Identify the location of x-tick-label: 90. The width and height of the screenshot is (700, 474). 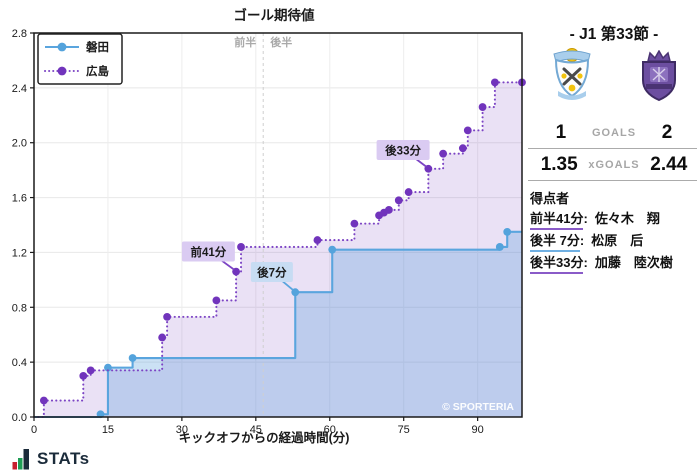
(478, 430).